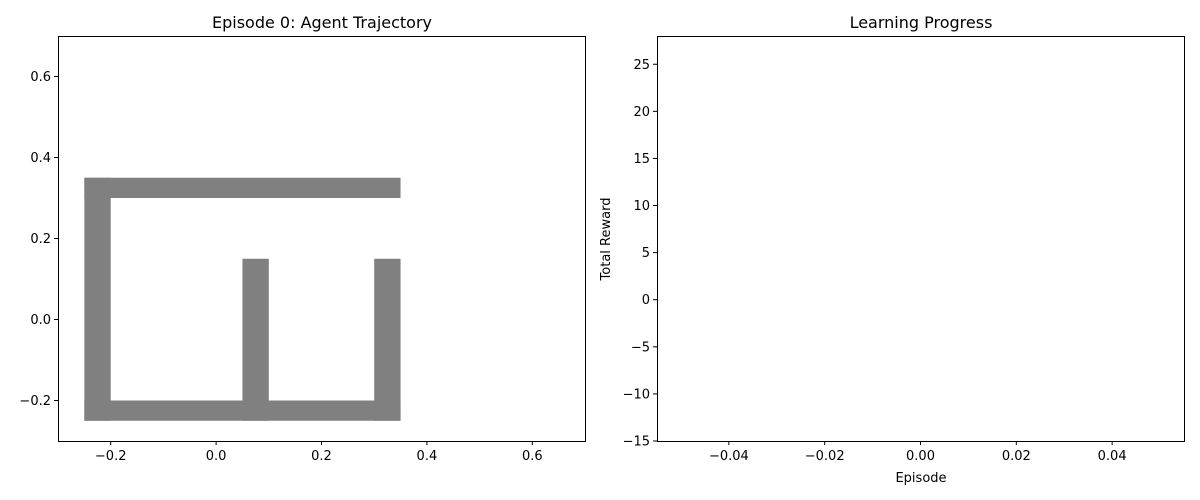  I want to click on y-tick-label: 0.2, so click(40, 239).